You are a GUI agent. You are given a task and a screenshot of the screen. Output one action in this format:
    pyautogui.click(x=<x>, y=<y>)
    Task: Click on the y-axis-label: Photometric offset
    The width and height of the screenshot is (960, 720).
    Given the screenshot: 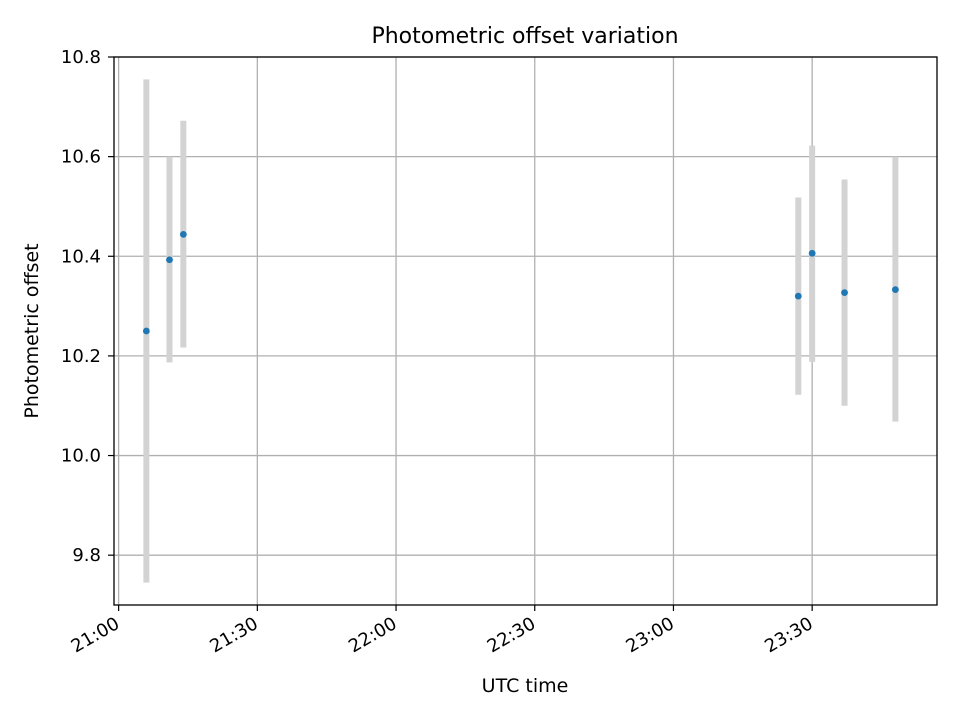 What is the action you would take?
    pyautogui.click(x=32, y=330)
    